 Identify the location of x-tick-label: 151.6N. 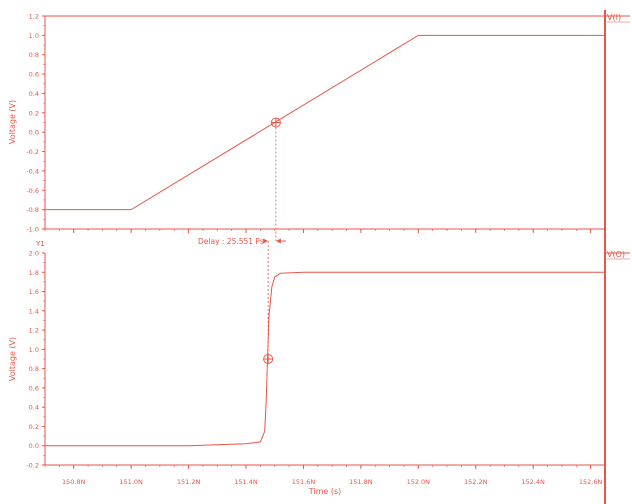
(304, 482).